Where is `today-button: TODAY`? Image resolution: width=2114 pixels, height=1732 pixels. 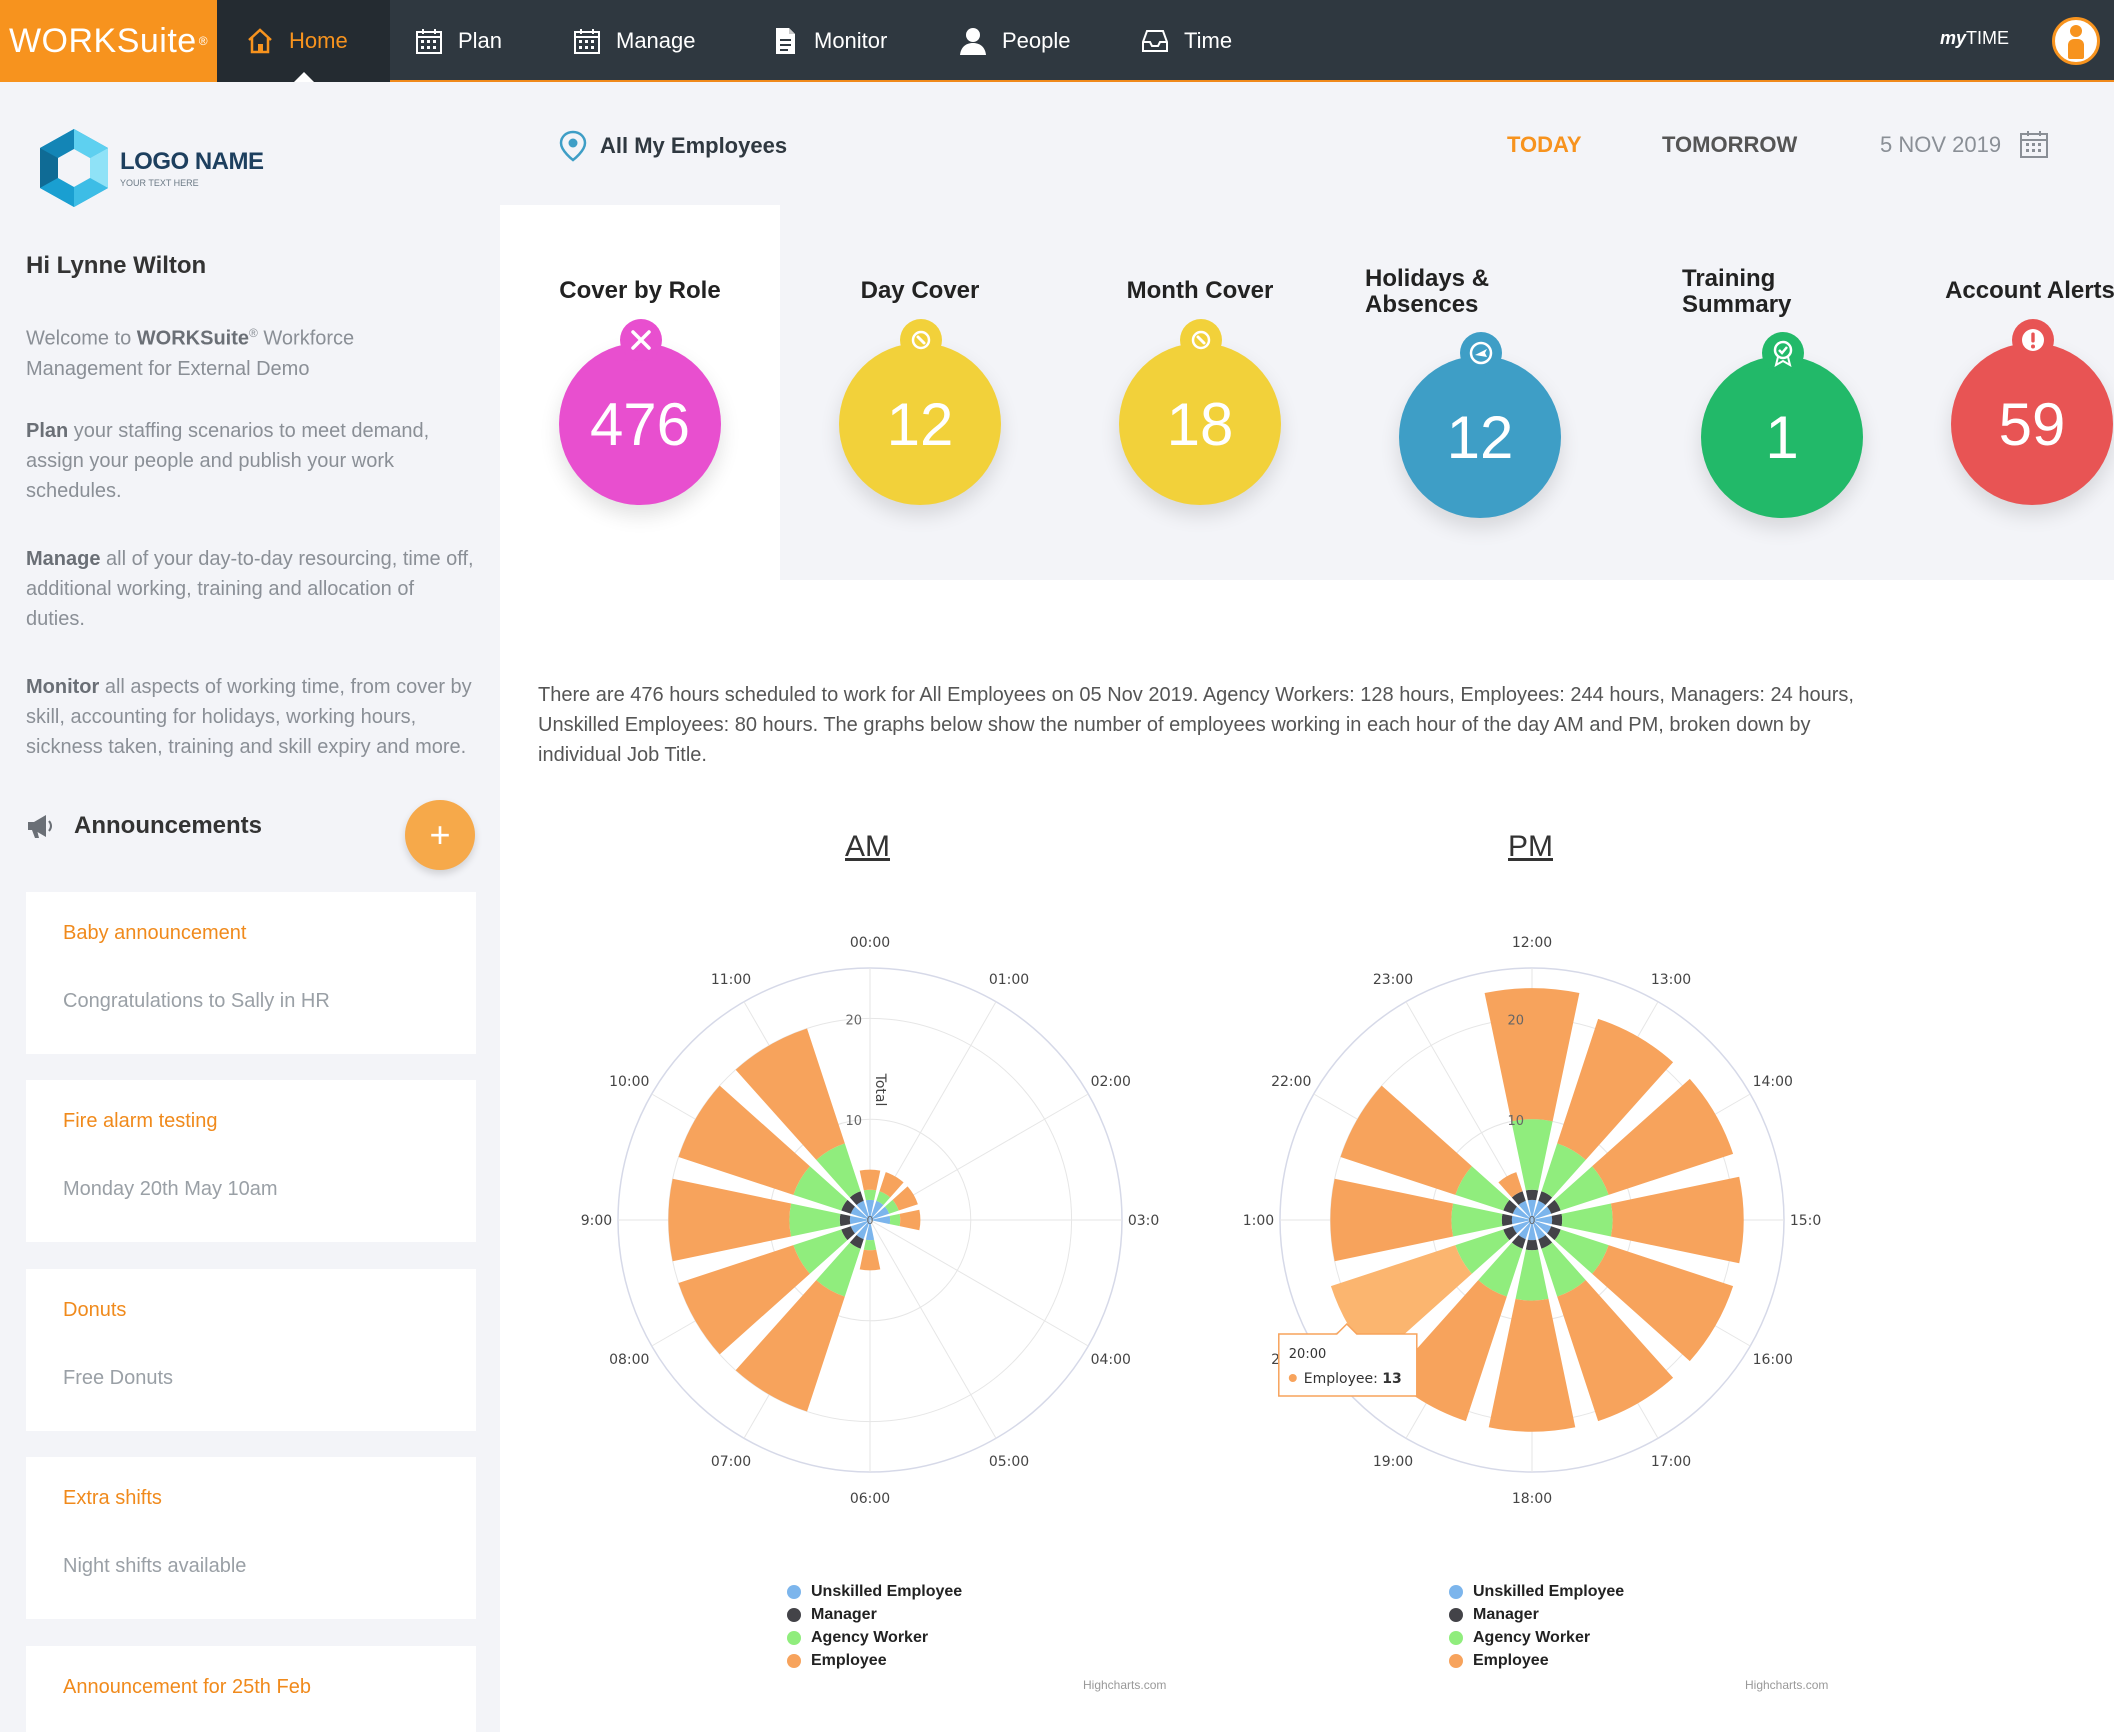 today-button: TODAY is located at coordinates (1544, 144).